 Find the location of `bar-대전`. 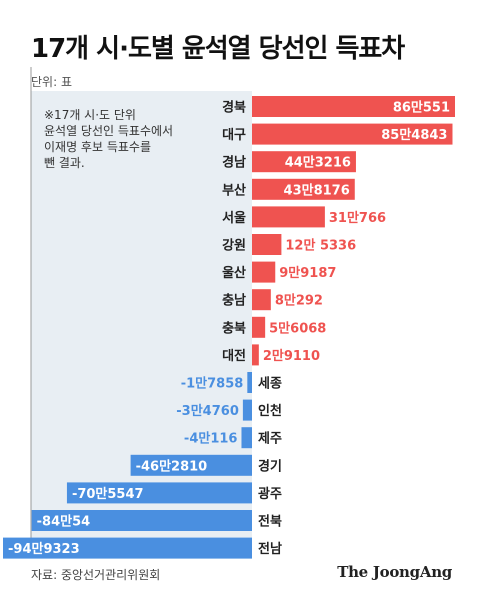

bar-대전 is located at coordinates (255, 355).